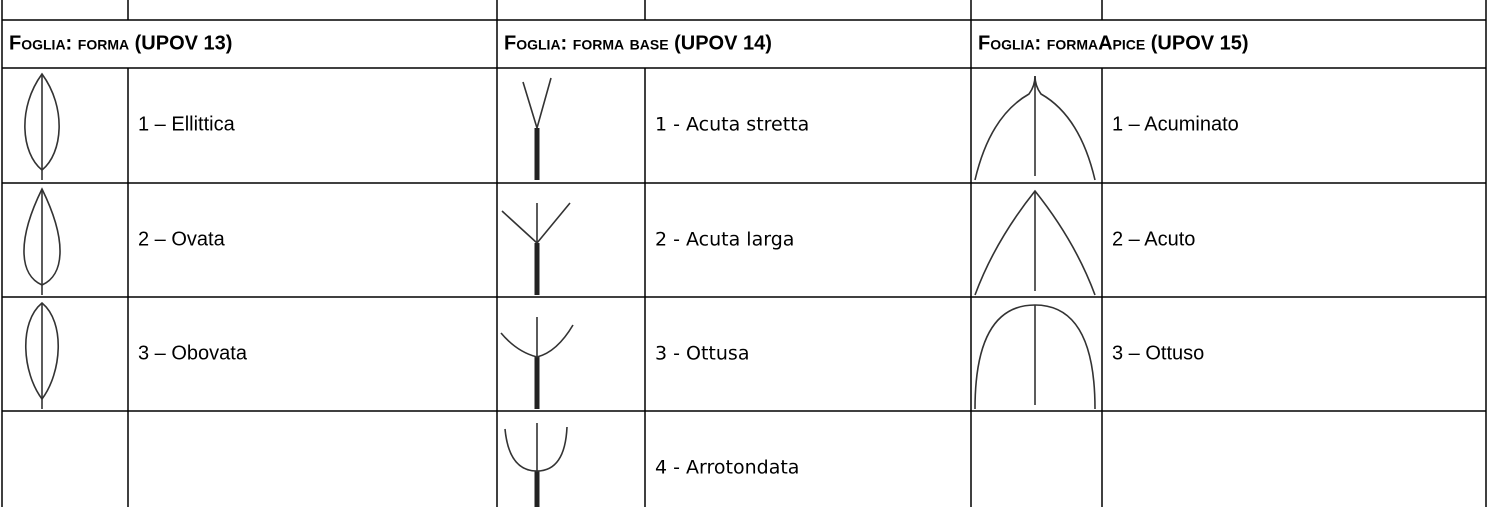 The image size is (1488, 507). Describe the element at coordinates (193, 353) in the screenshot. I see `cell-label: 3 – Obovata` at that location.